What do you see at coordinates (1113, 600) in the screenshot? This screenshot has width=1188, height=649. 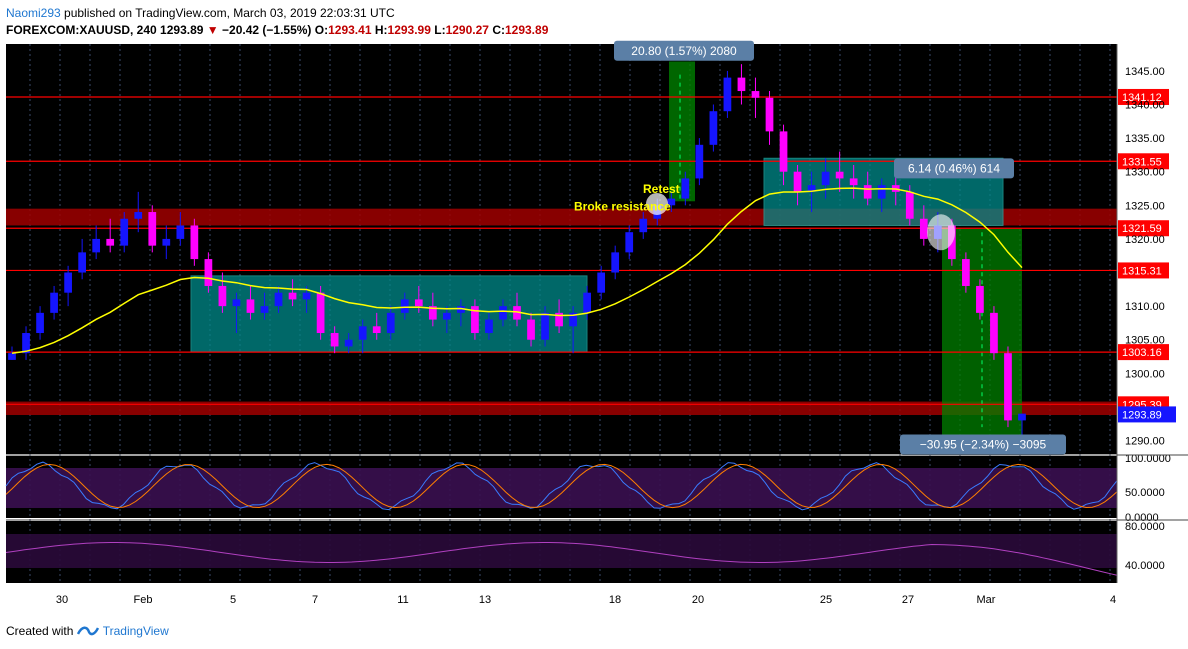 I see `time-tick-label: 4` at bounding box center [1113, 600].